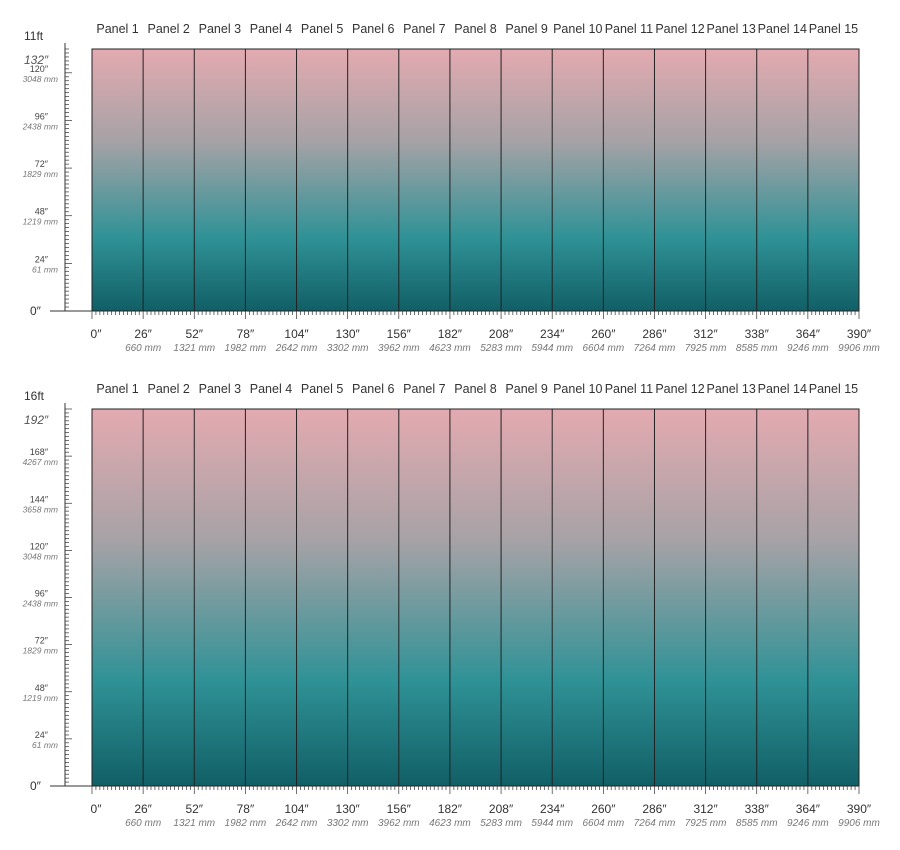 This screenshot has width=900, height=850. Describe the element at coordinates (40, 509) in the screenshot. I see `height-mm-label: 3658 mm` at that location.